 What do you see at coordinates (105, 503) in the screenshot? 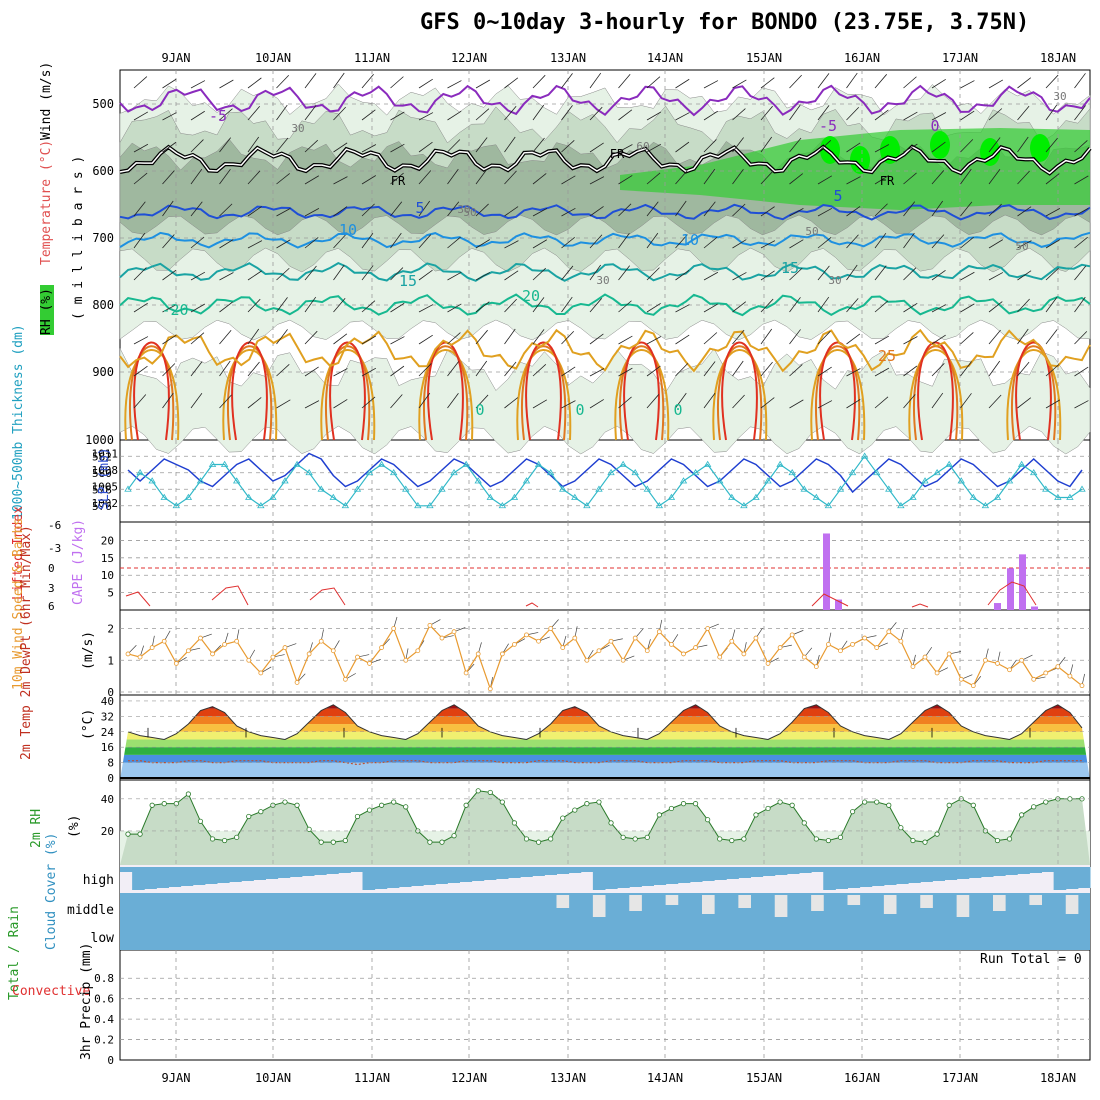
I see `slp-tick-label: 1002` at bounding box center [105, 503].